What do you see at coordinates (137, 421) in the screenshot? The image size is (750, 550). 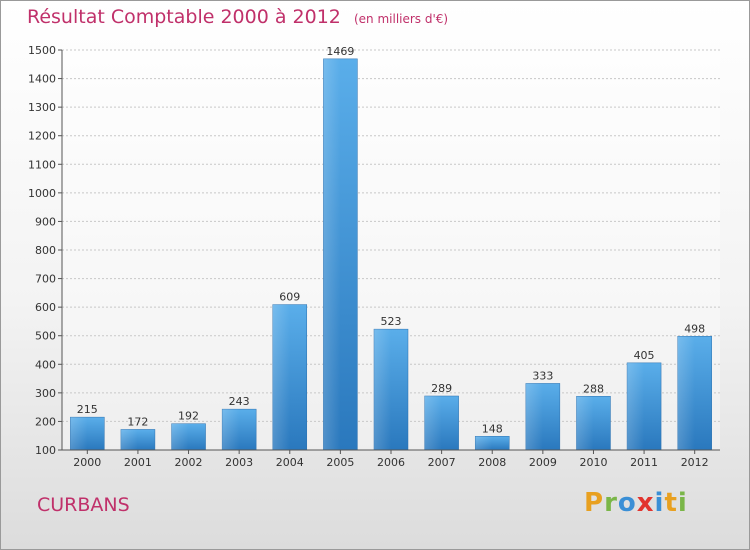 I see `data-label: 172` at bounding box center [137, 421].